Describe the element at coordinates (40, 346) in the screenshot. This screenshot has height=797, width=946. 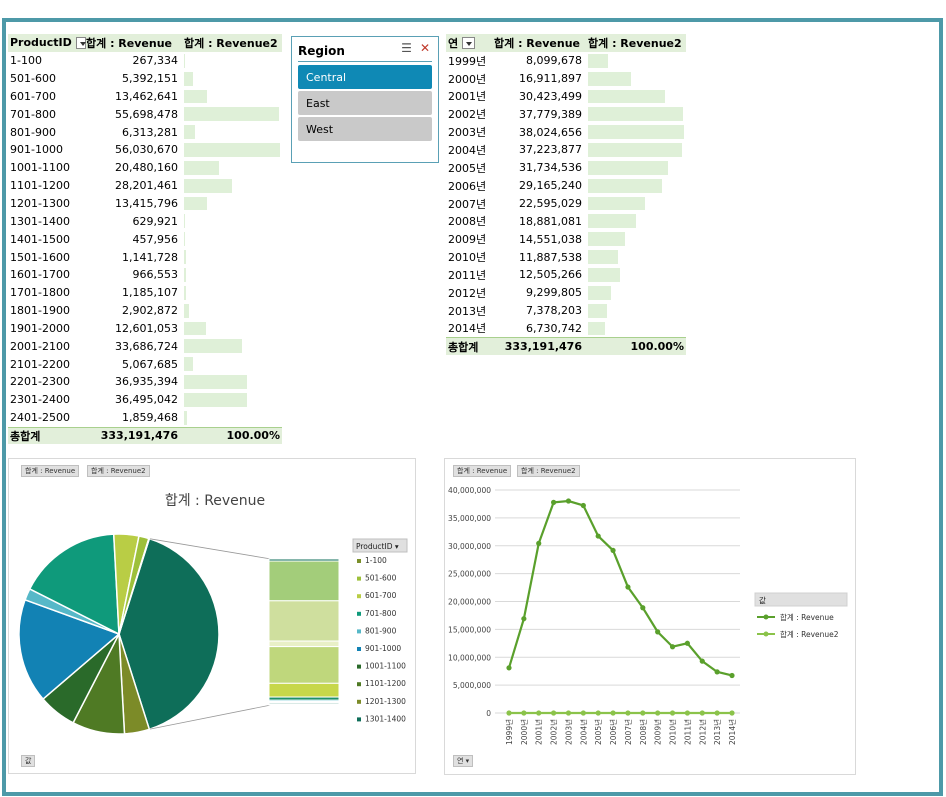
I see `product-row-label: 2001-2100` at that location.